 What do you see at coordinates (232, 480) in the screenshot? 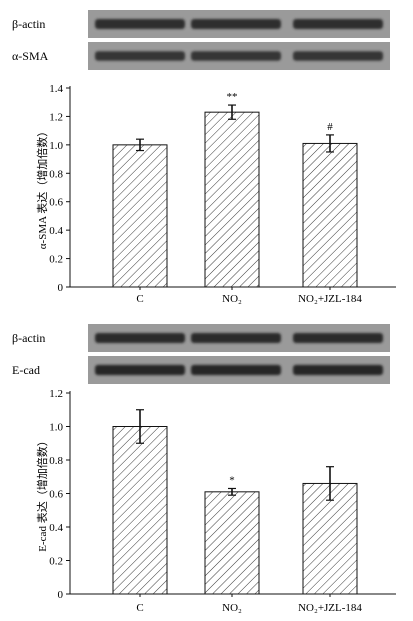
I see `significance-mark: *` at bounding box center [232, 480].